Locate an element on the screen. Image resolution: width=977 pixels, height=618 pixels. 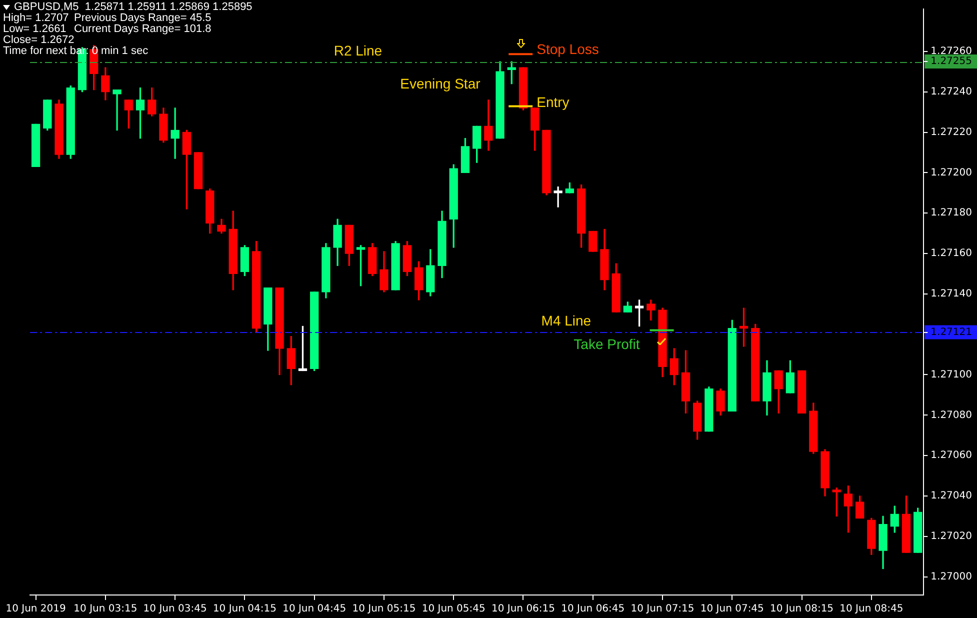
y-tick-label: 1.27121 is located at coordinates (951, 332).